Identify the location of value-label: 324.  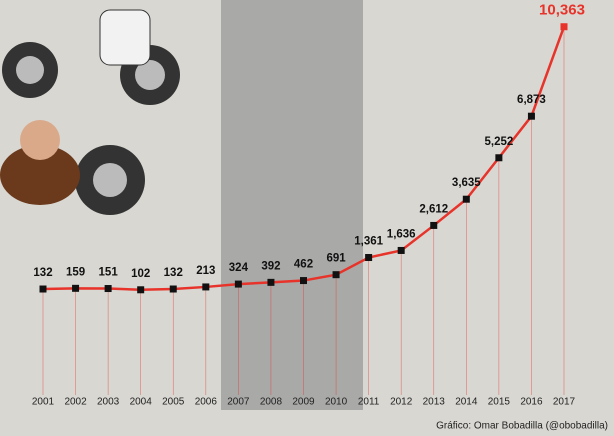
(239, 268).